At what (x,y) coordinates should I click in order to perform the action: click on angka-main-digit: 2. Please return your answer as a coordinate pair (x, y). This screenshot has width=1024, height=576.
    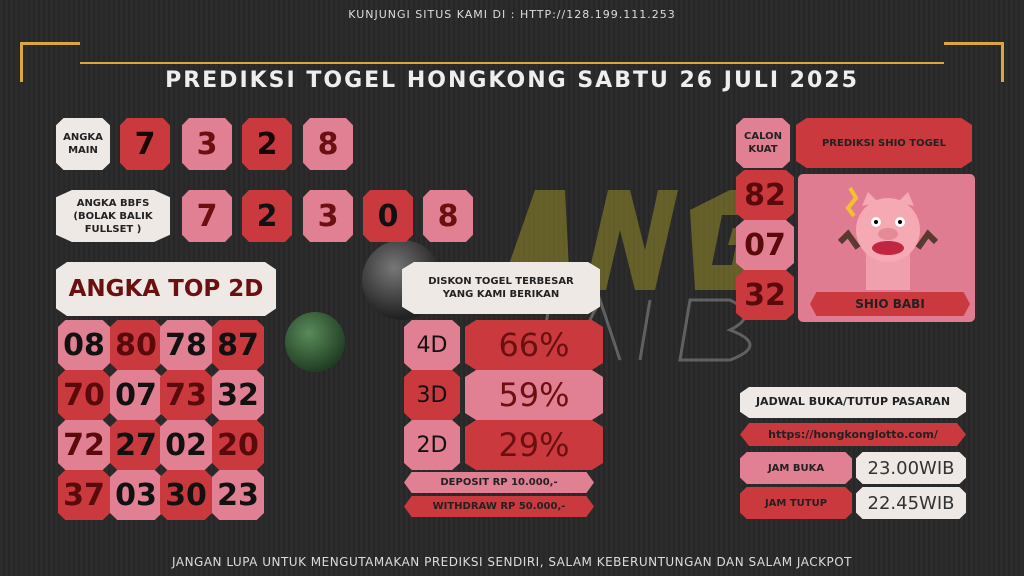
    Looking at the image, I should click on (267, 144).